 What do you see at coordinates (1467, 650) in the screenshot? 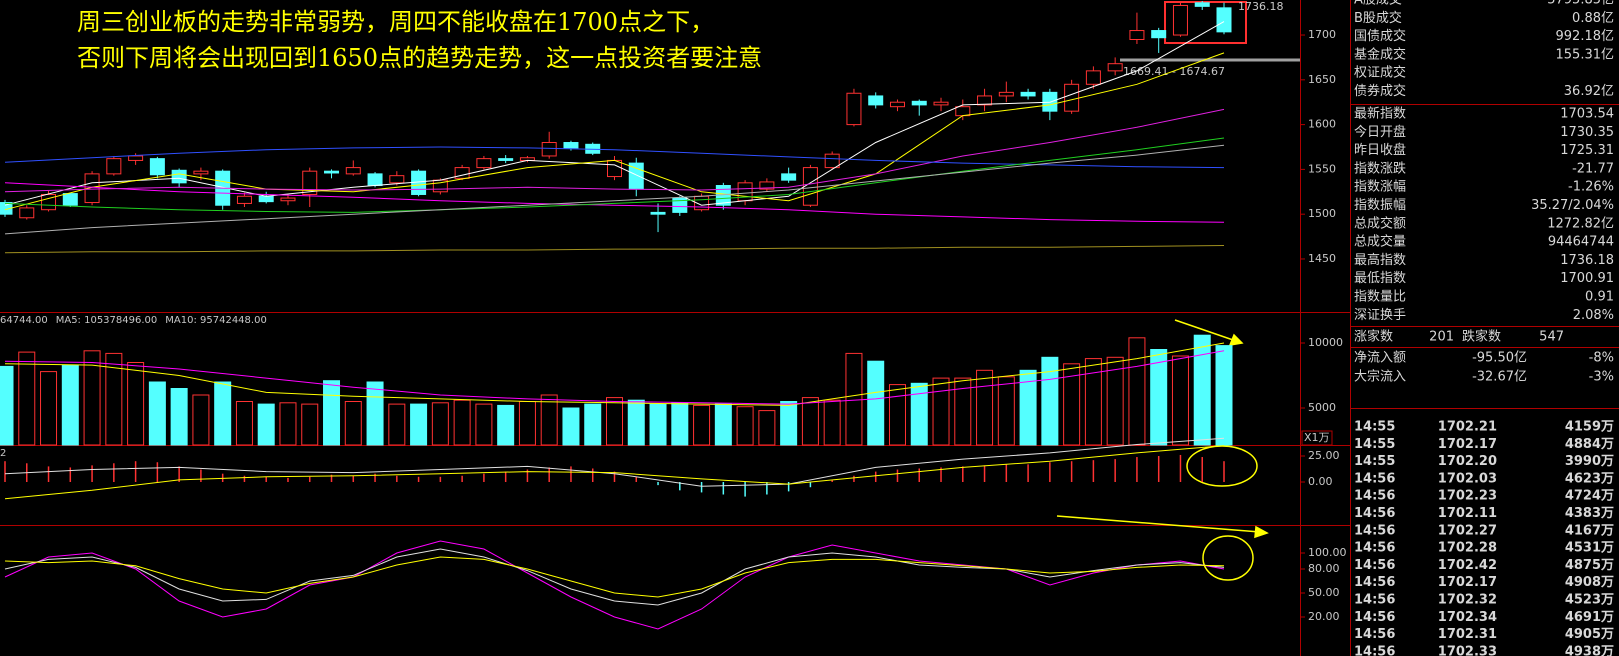
I see `tick-price: 1702.33` at bounding box center [1467, 650].